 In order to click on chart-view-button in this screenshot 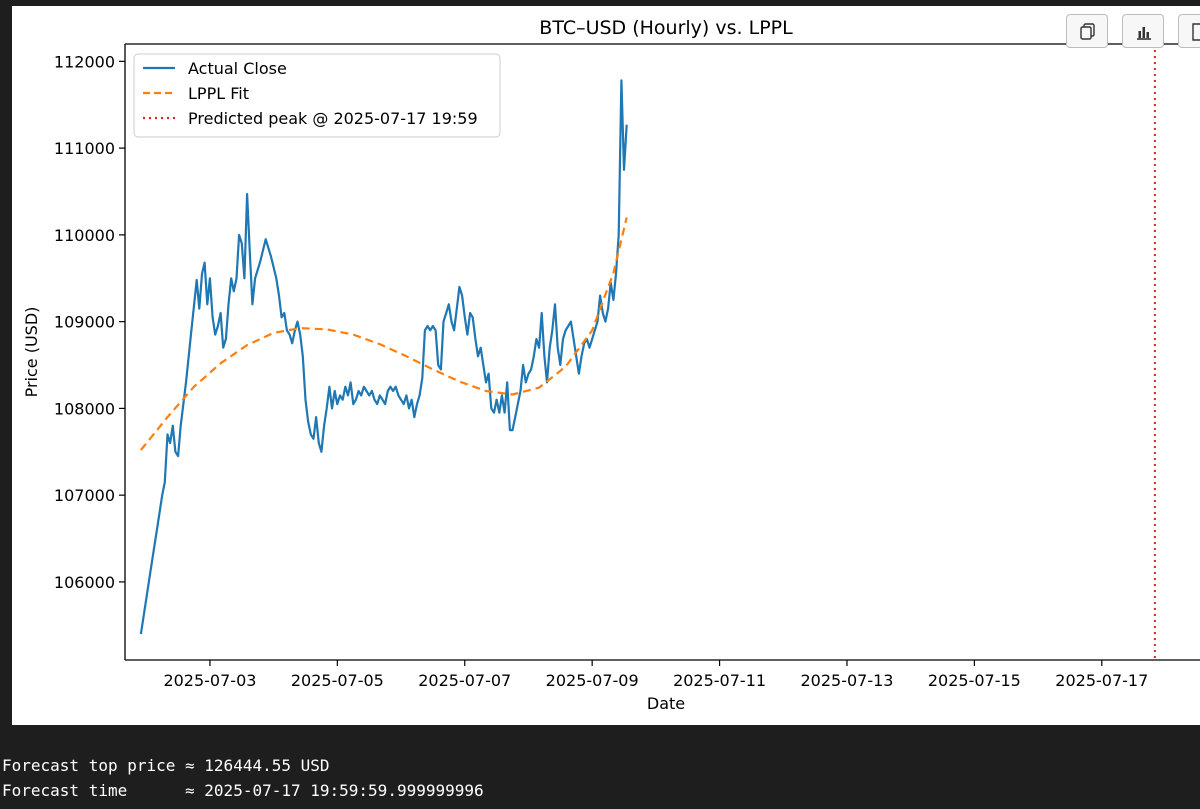, I will do `click(1143, 31)`.